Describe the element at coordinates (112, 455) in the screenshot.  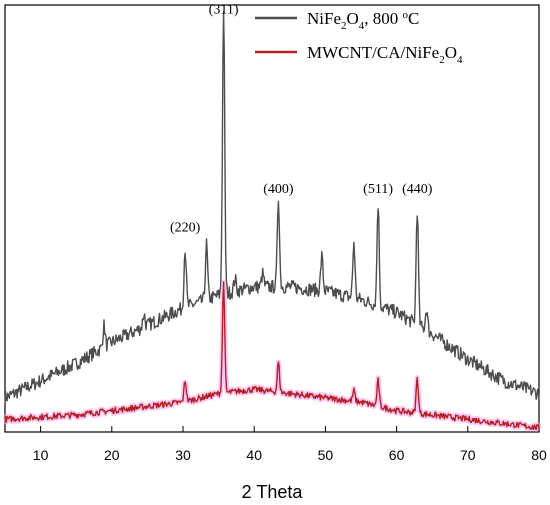
I see `x-tick-label: 20` at that location.